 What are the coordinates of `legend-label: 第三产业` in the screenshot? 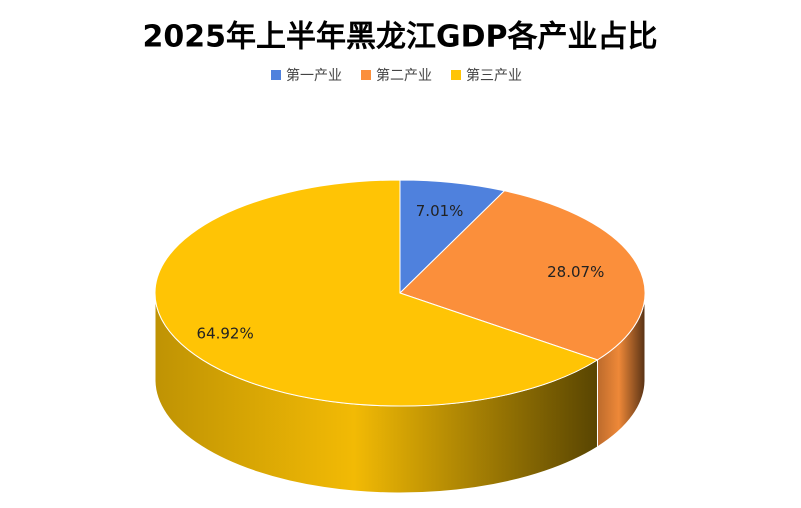 It's located at (494, 75).